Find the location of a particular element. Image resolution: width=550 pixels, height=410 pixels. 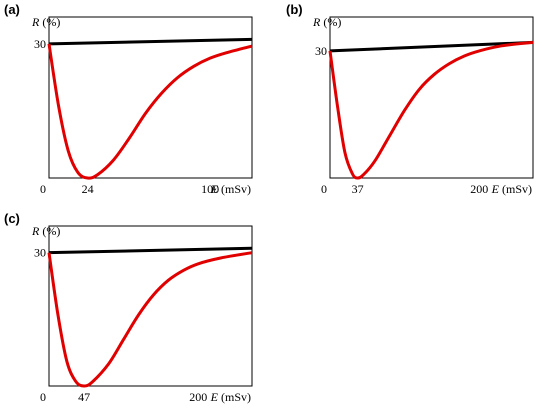

x-tick-label: 37 is located at coordinates (358, 189).